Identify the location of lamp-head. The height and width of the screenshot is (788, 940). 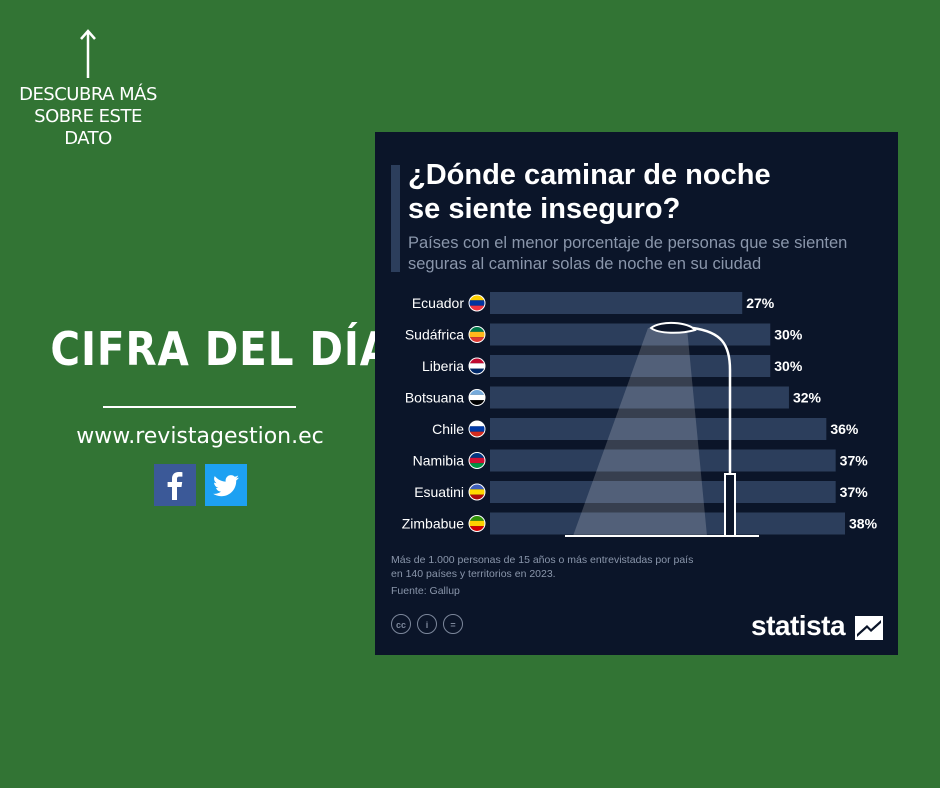
(673, 328).